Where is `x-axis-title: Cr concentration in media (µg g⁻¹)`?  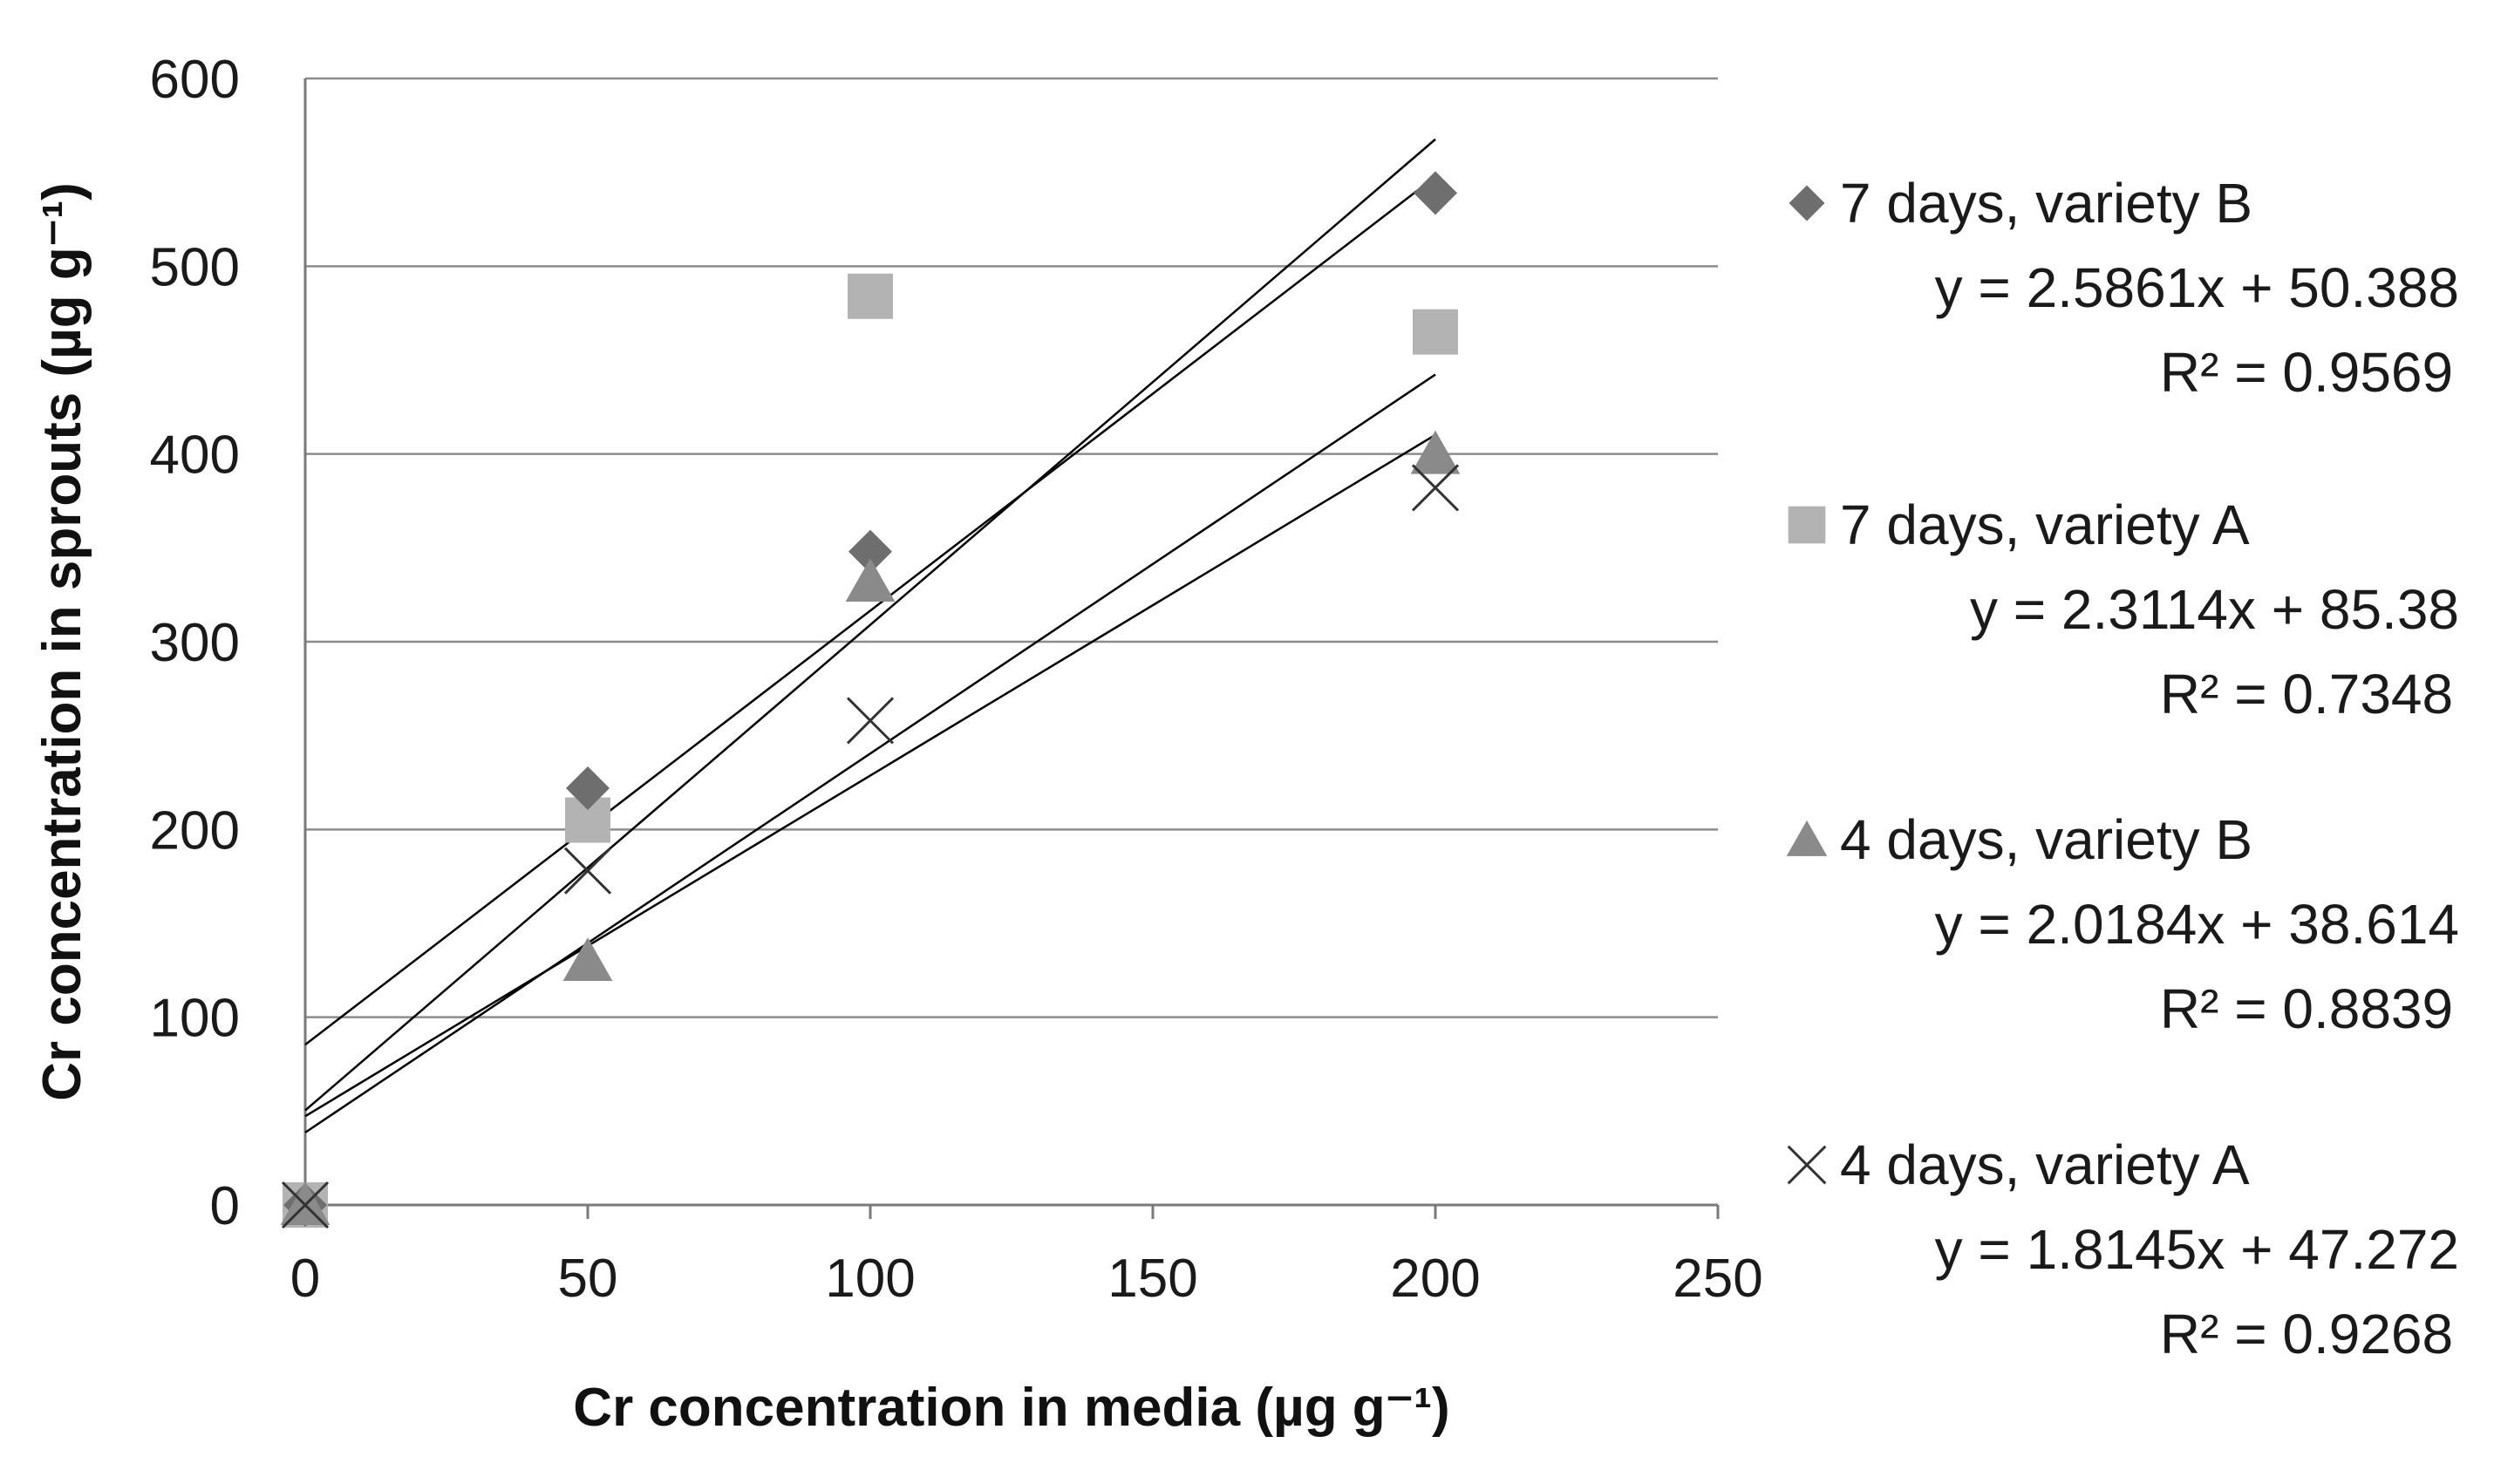 x-axis-title: Cr concentration in media (µg g⁻¹) is located at coordinates (1011, 1408).